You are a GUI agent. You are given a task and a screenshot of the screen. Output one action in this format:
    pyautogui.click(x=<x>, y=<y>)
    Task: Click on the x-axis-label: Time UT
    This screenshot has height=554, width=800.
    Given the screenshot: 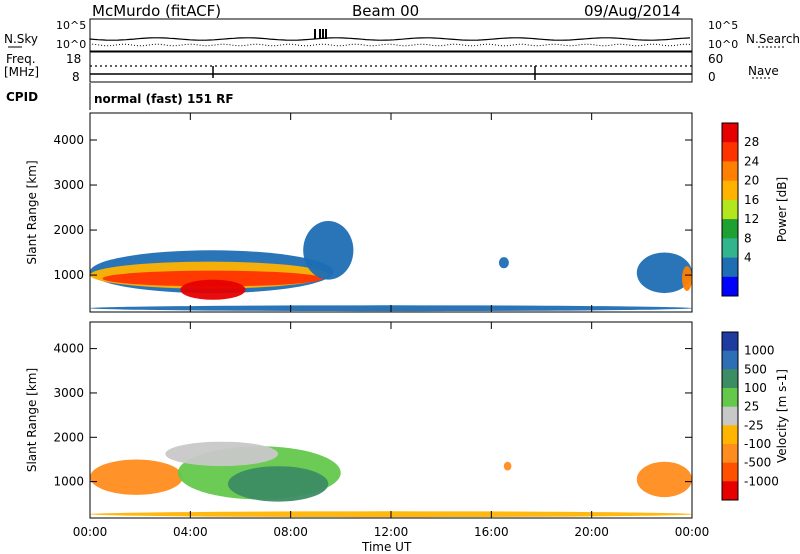 What is the action you would take?
    pyautogui.click(x=387, y=547)
    